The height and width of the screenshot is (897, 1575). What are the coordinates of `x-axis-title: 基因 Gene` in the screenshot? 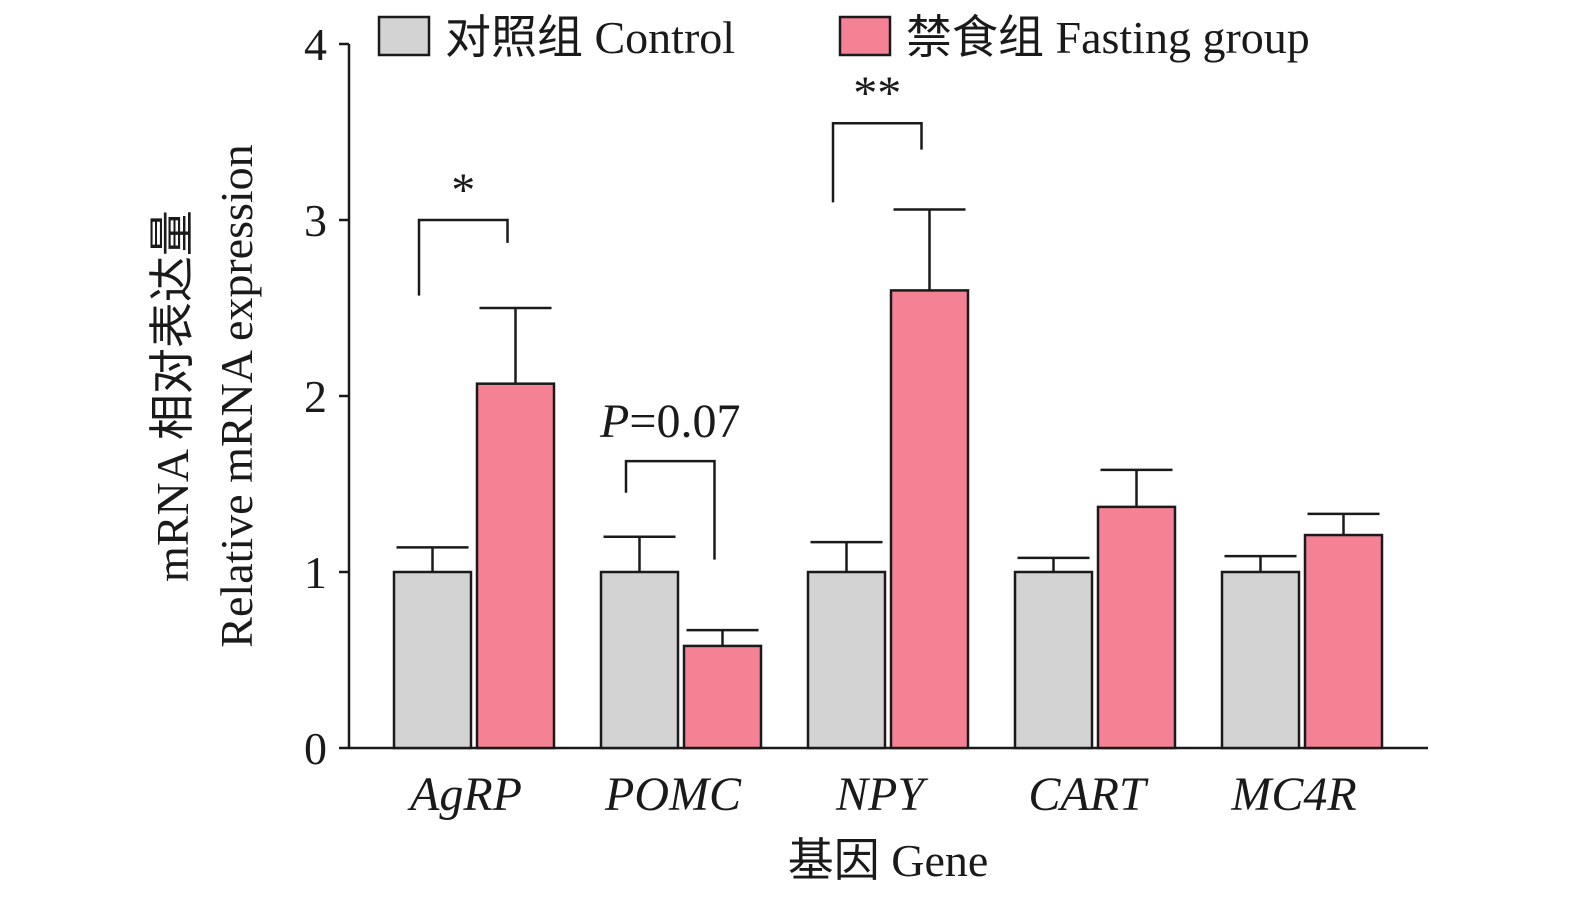 It's located at (888, 860).